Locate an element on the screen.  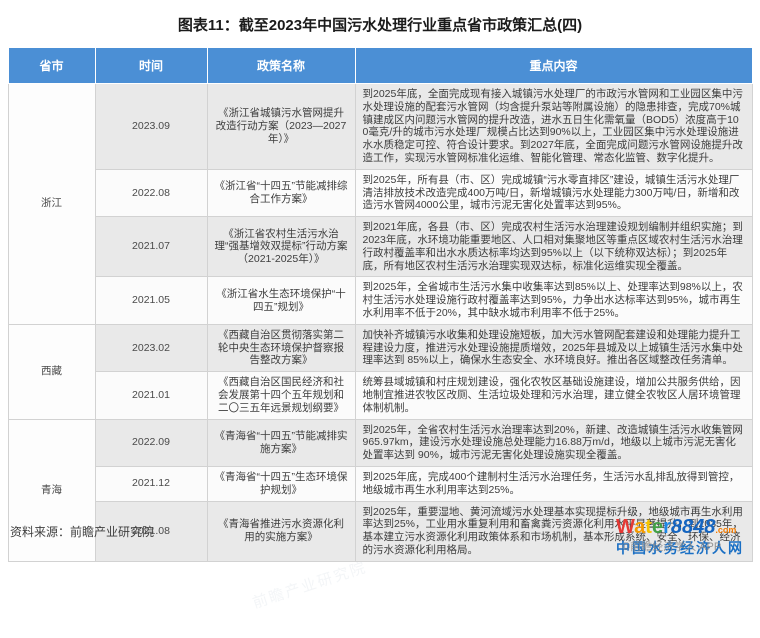
logo-wordmark: Water8848.com is located at coordinates (685, 527).